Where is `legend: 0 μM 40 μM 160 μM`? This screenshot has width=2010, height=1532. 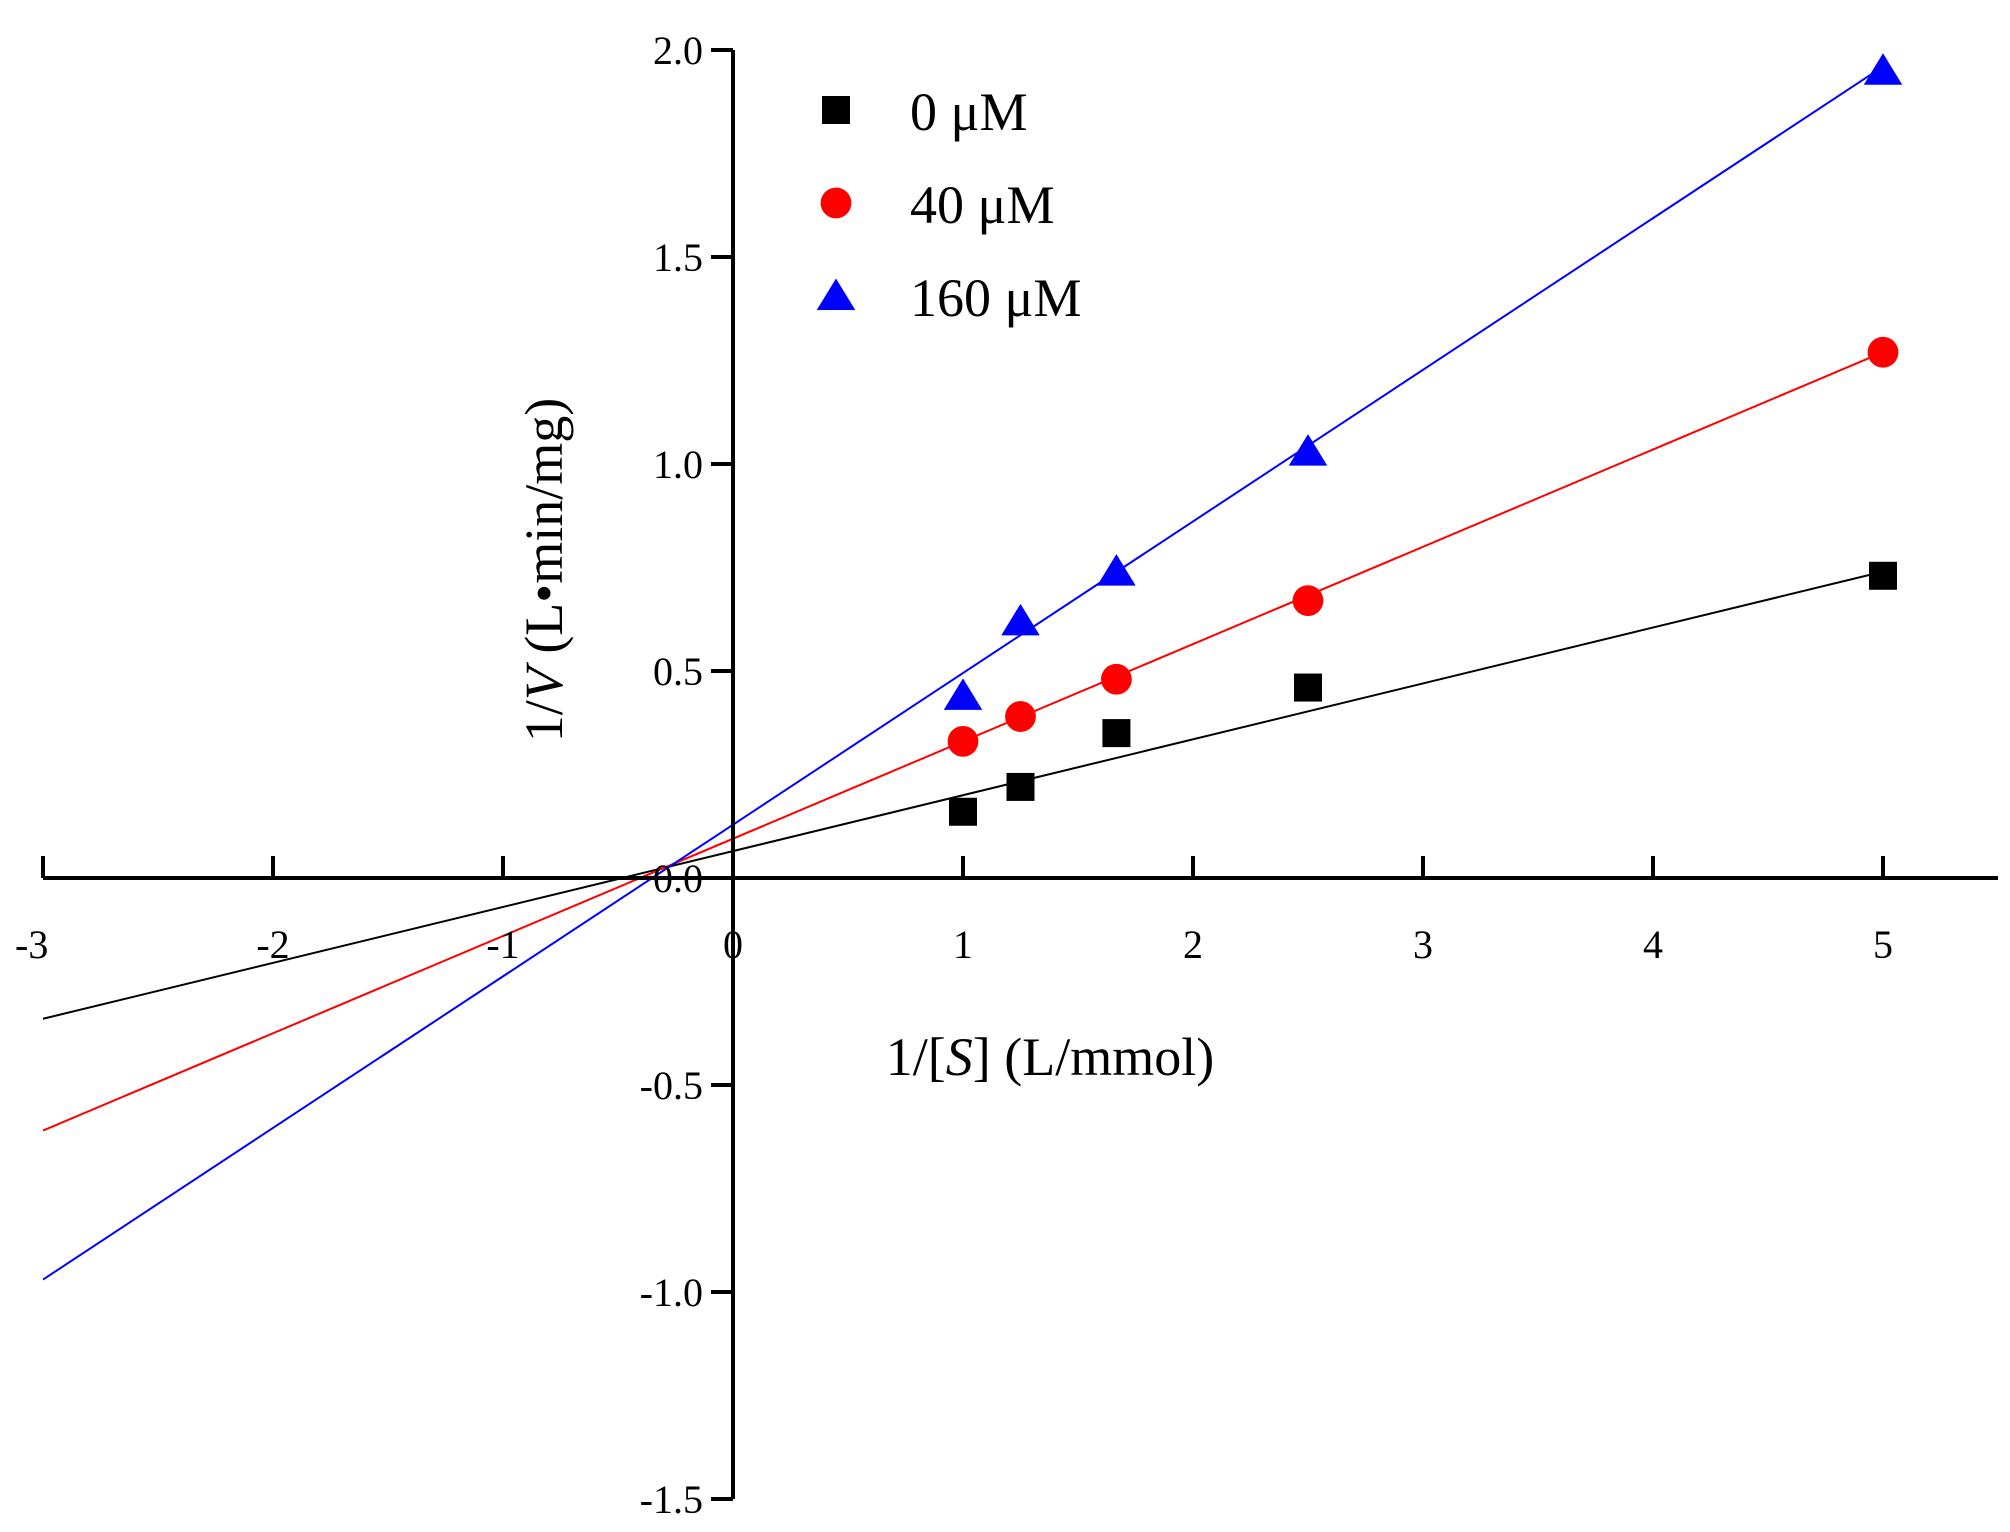 legend: 0 μM 40 μM 160 μM is located at coordinates (948, 205).